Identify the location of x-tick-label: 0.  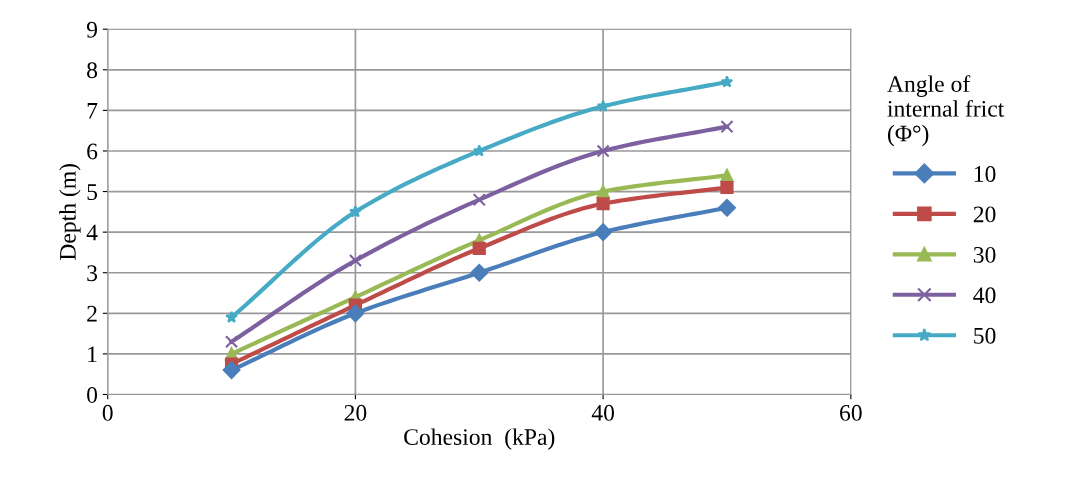
(107, 412).